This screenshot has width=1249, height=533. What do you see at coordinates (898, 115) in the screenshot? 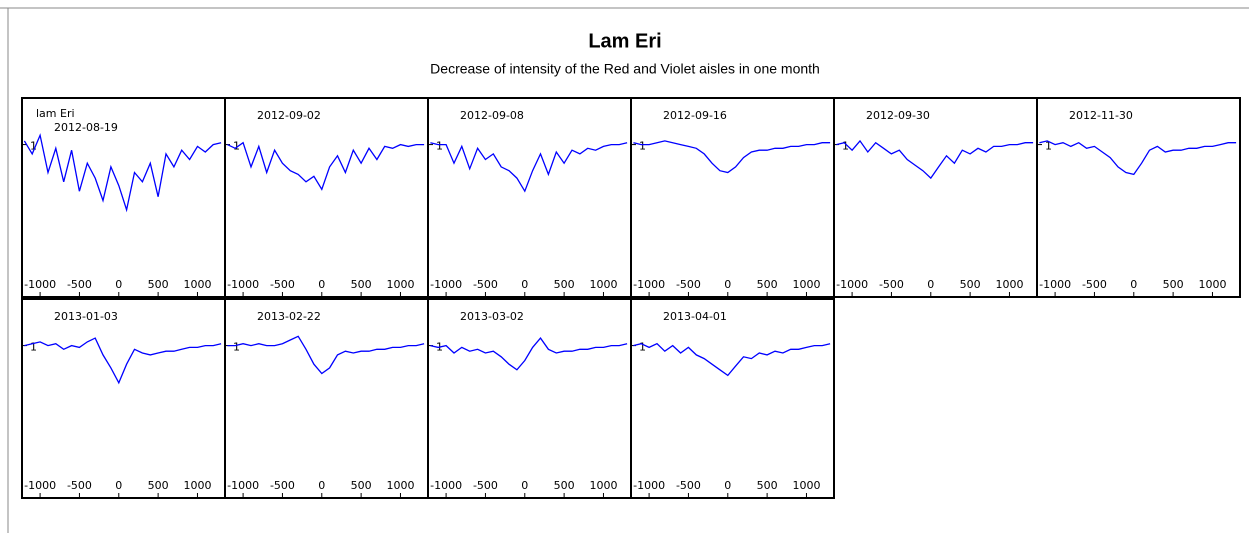
I see `panel-title: 2012-09-30` at bounding box center [898, 115].